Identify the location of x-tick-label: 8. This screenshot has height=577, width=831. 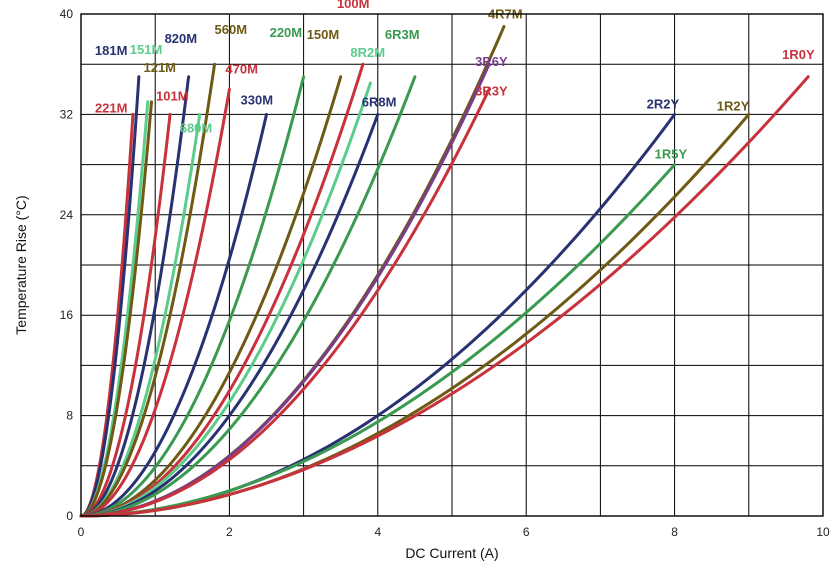
(674, 532).